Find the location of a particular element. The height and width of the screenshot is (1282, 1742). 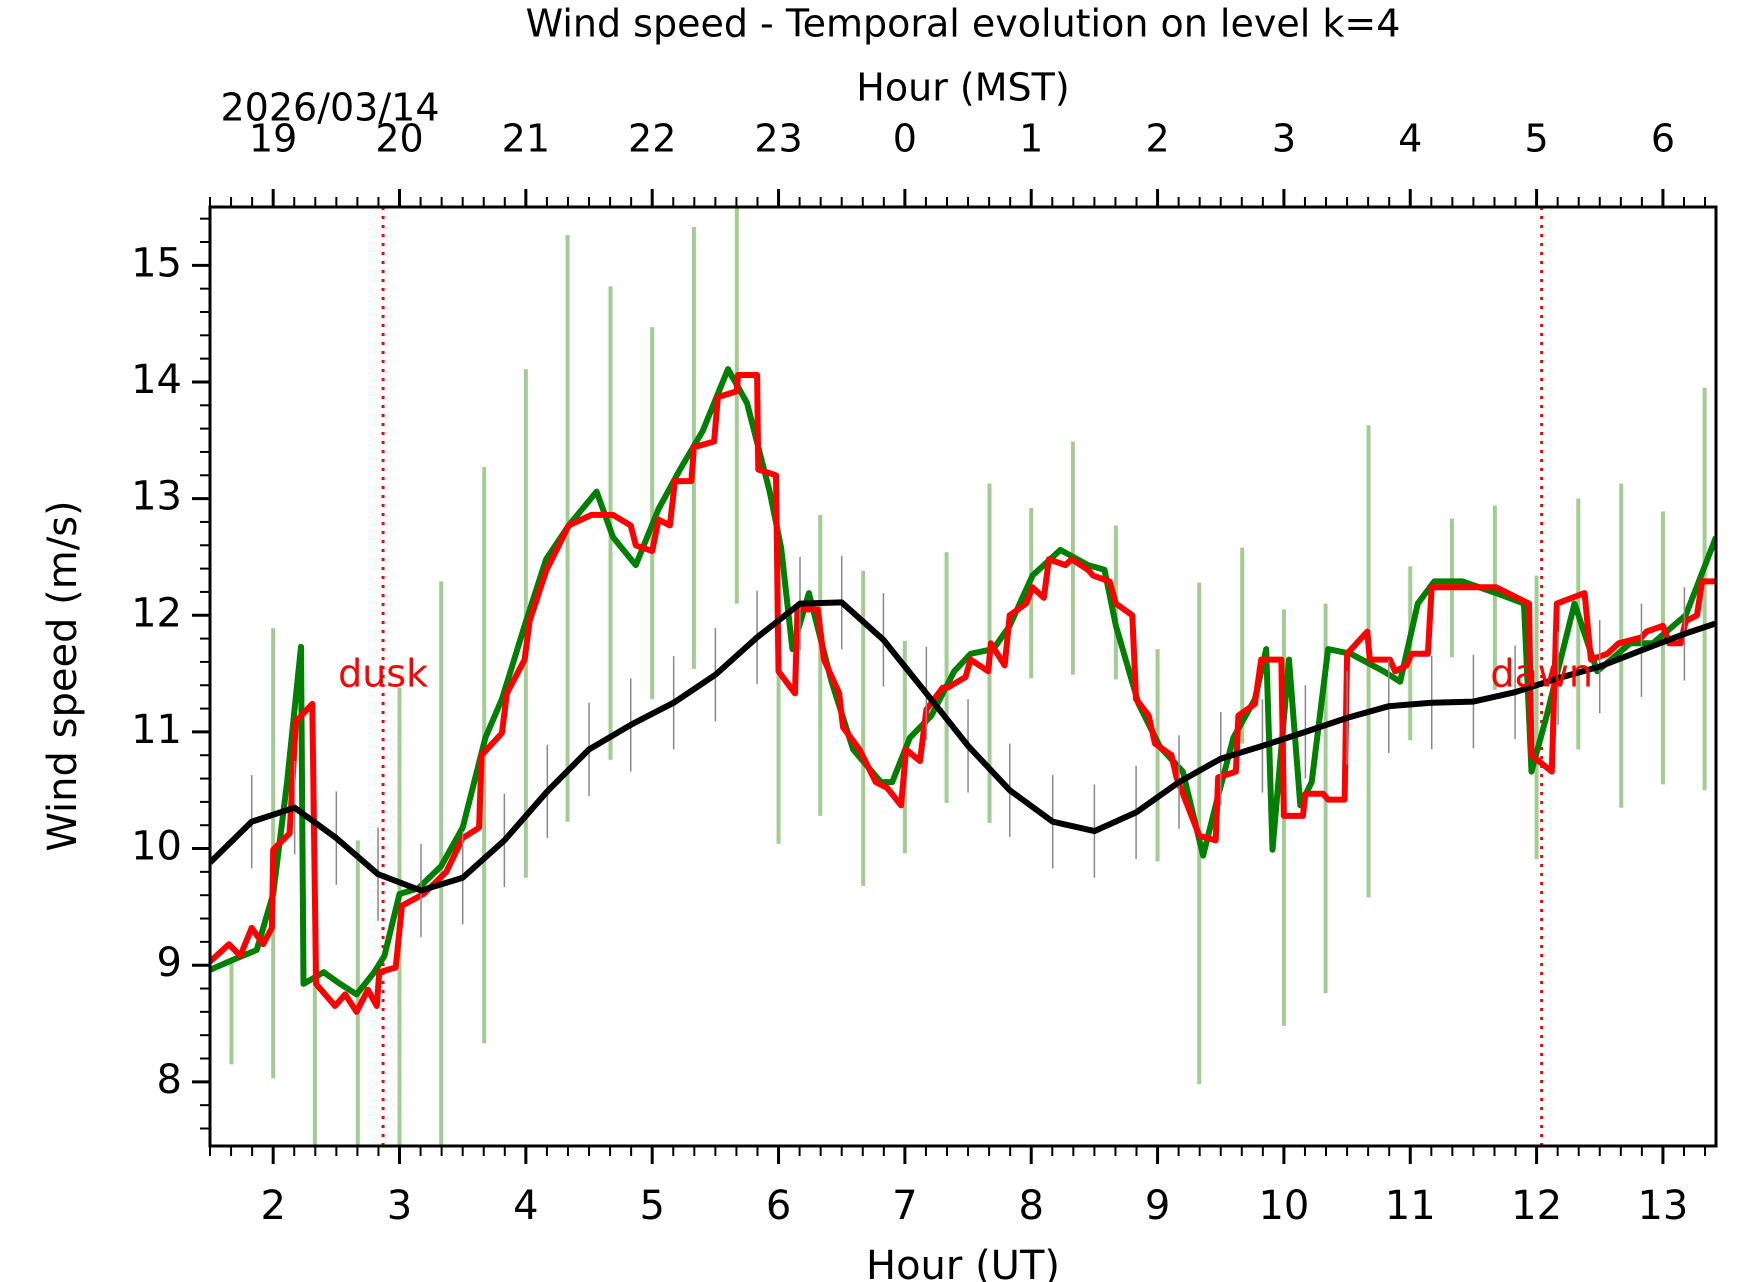

date-label: 2026/03/14 is located at coordinates (329, 108).